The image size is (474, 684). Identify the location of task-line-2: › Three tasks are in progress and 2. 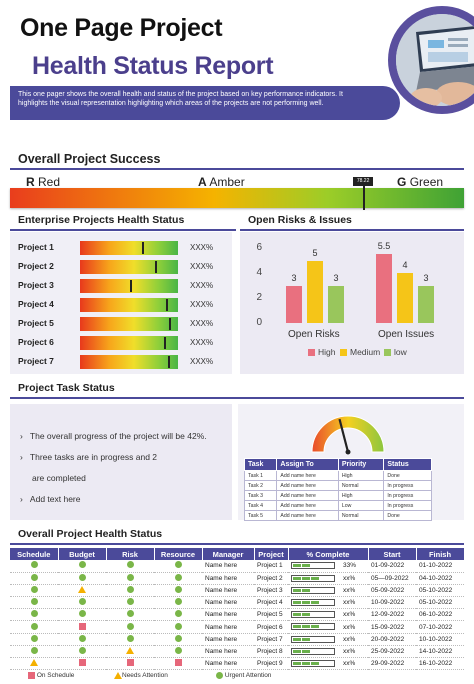
(89, 457).